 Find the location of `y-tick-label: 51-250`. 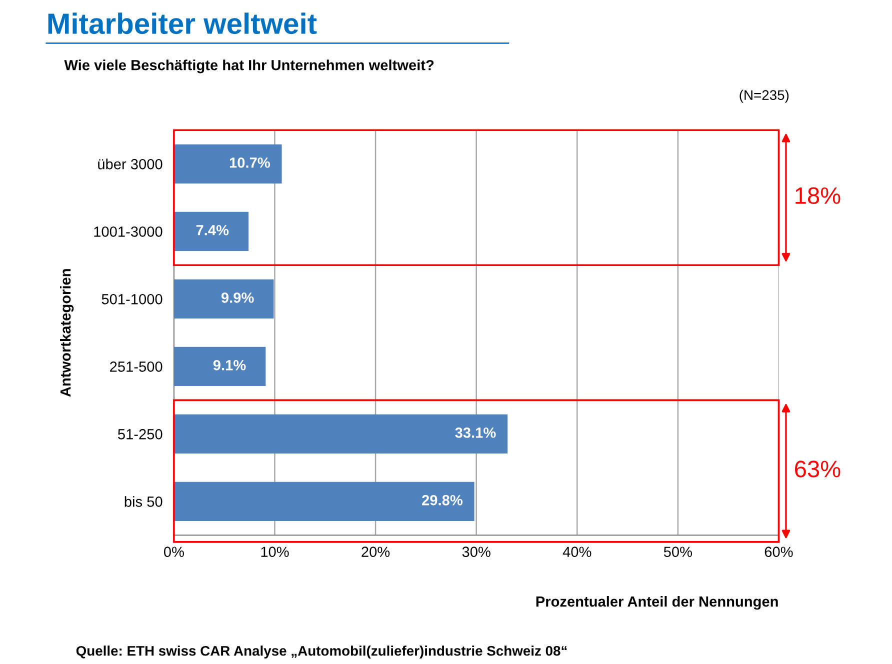

y-tick-label: 51-250 is located at coordinates (140, 434).